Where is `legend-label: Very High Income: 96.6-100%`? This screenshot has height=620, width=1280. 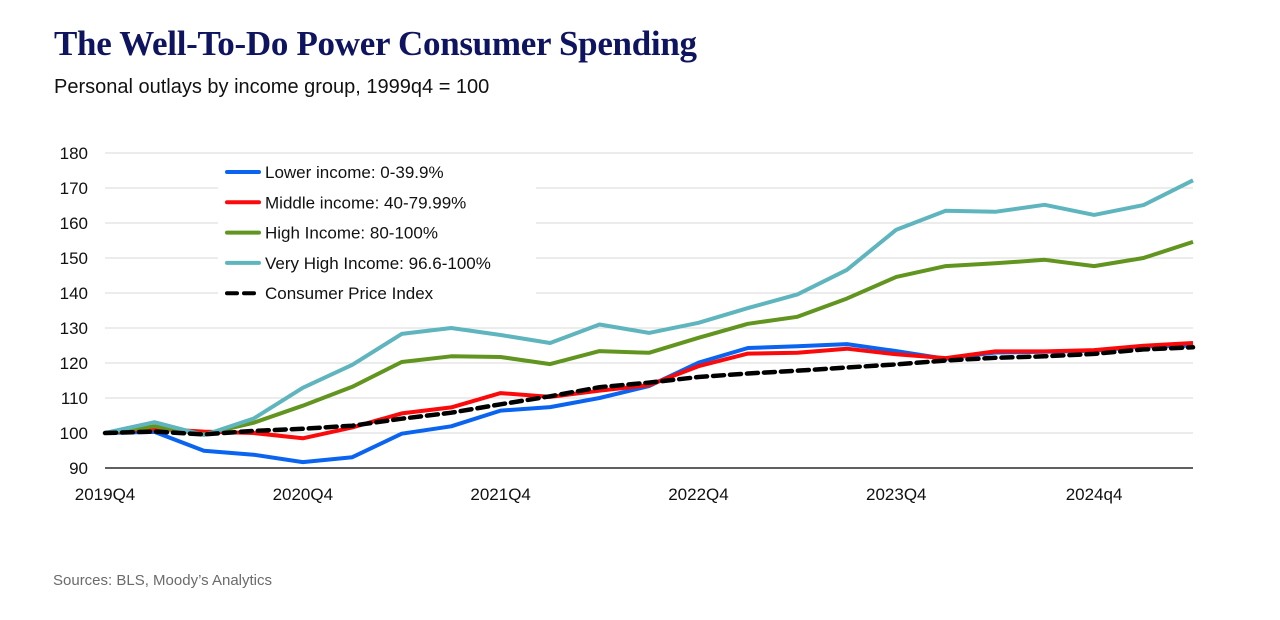
legend-label: Very High Income: 96.6-100% is located at coordinates (378, 263).